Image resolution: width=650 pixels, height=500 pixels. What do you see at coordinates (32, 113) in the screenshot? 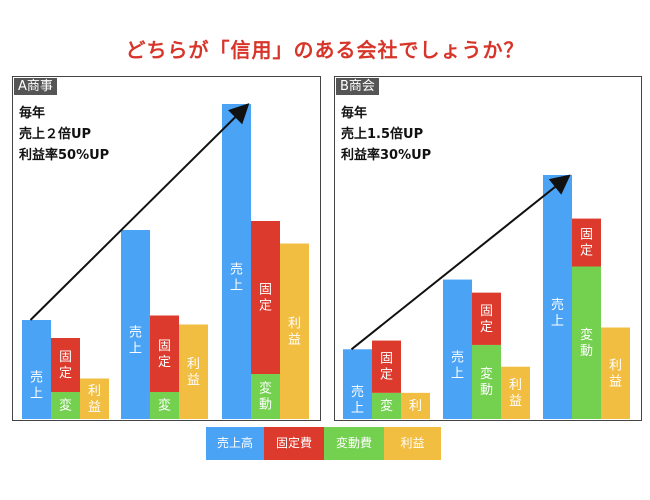
I see `panel-a-note-1: 毎年` at bounding box center [32, 113].